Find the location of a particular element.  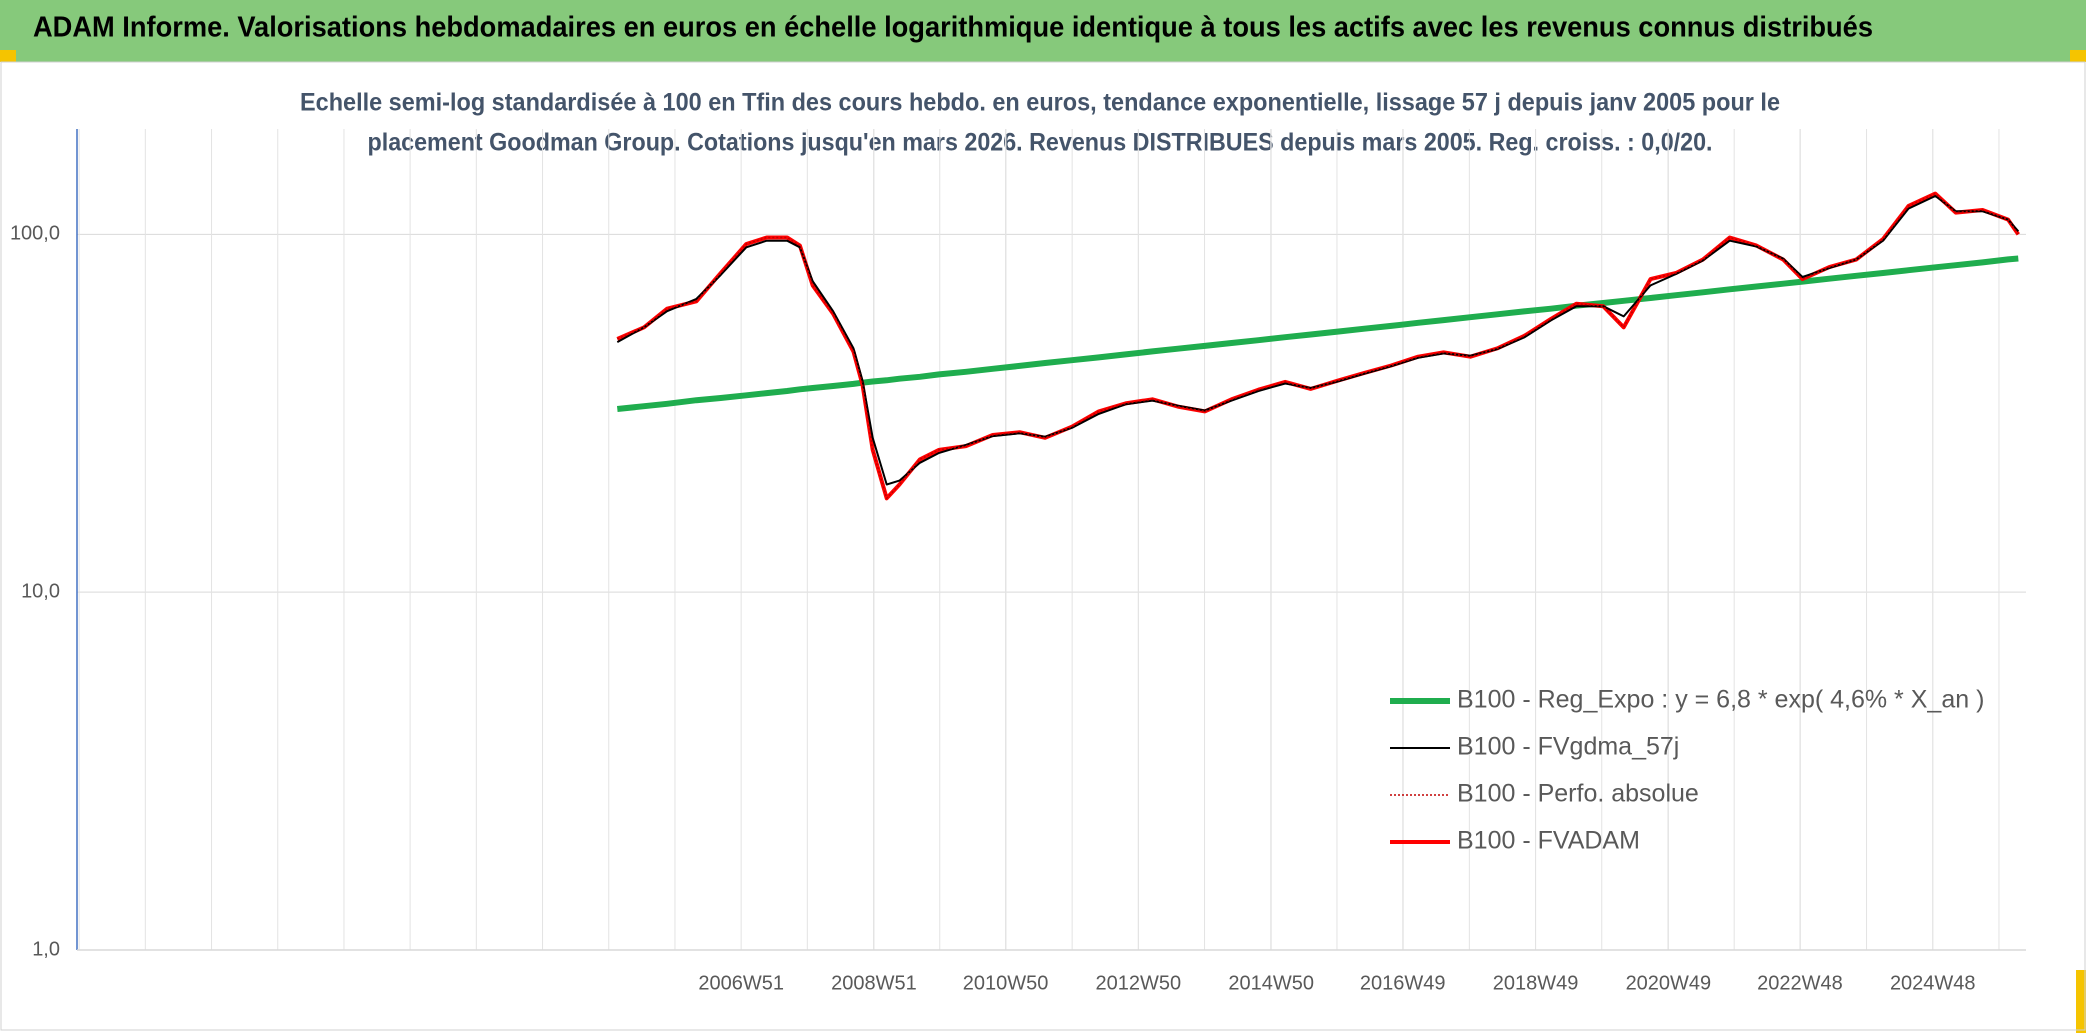

legend-label: B100 - FVADAM is located at coordinates (1548, 841).